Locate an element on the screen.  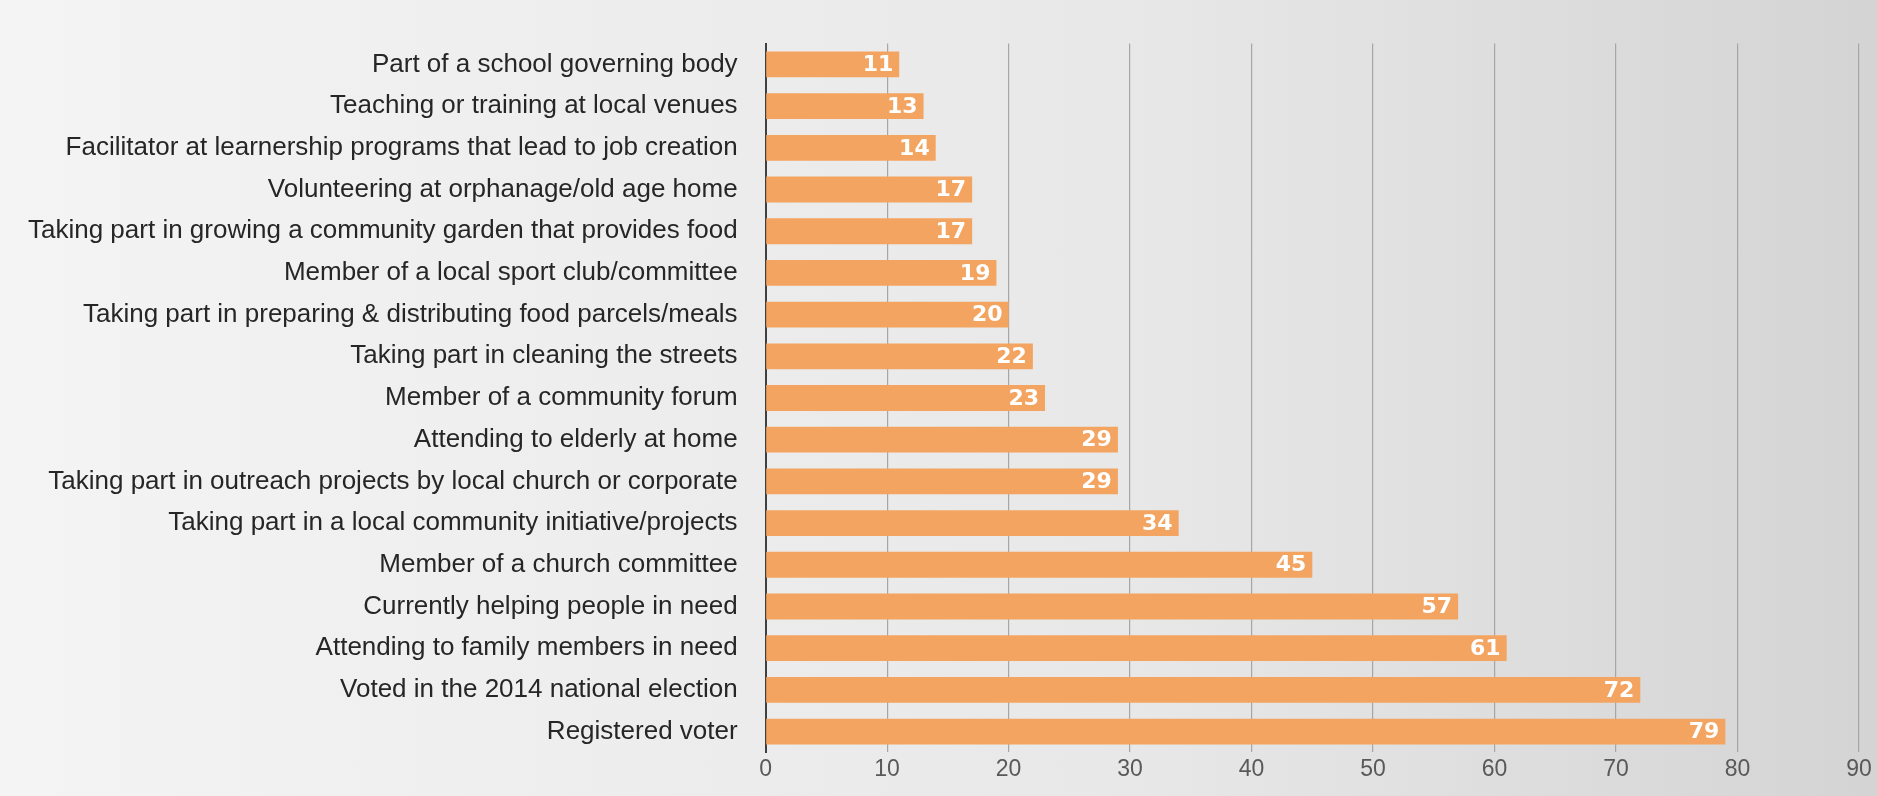
data-label: 79 is located at coordinates (1704, 731).